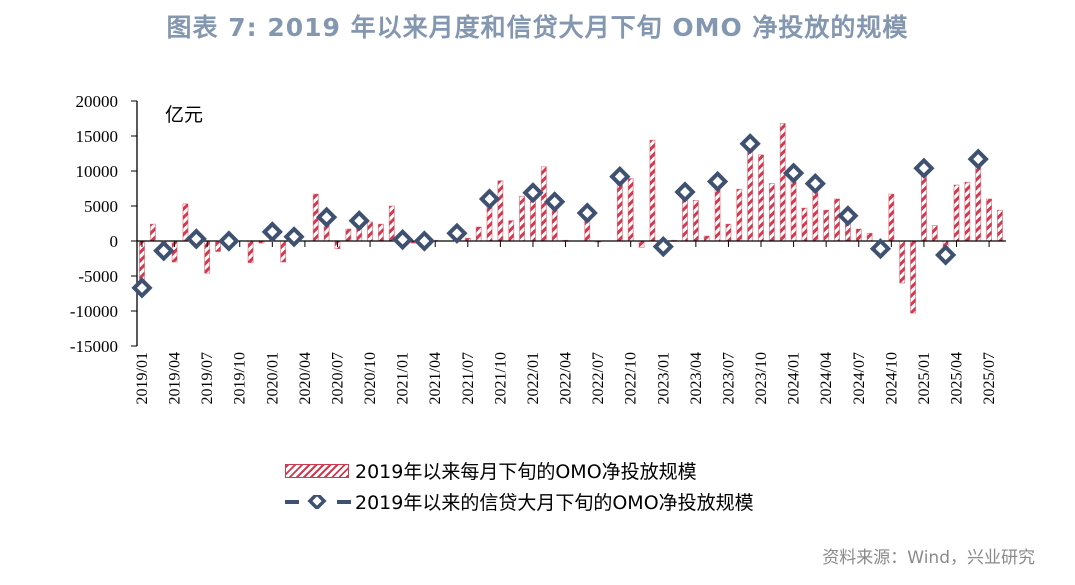 This screenshot has height=585, width=1075. Describe the element at coordinates (928, 558) in the screenshot. I see `source-note: 资料来源：Wind，兴业研究` at that location.